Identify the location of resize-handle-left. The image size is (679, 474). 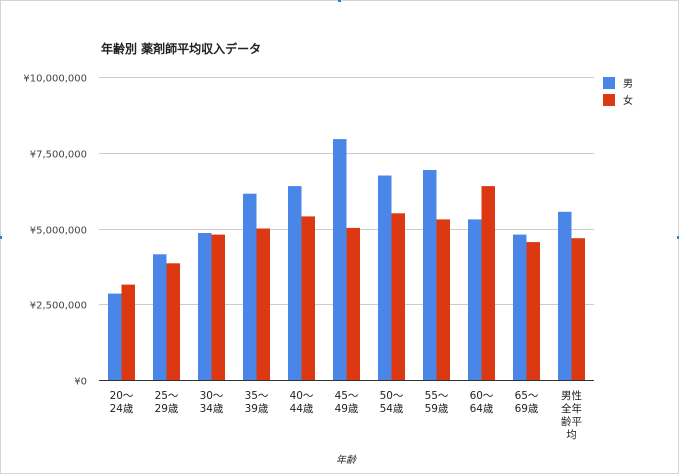
(1, 237).